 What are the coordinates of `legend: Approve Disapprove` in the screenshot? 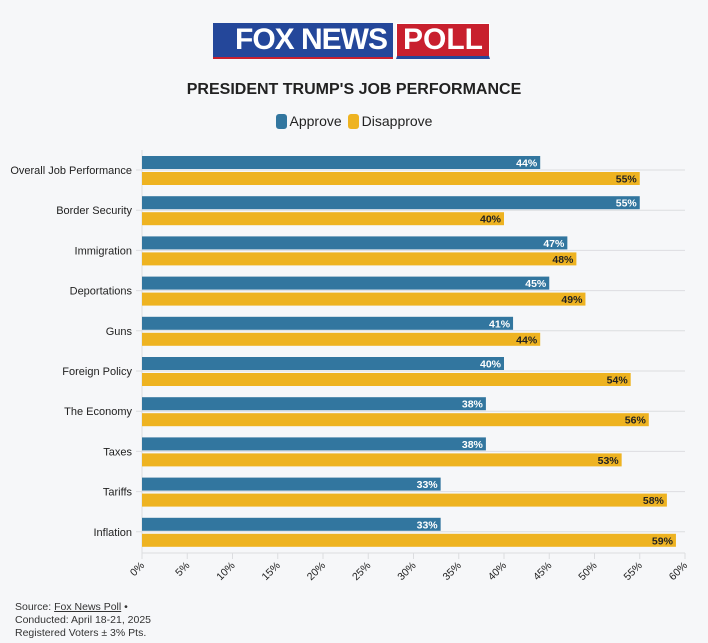 It's located at (354, 121).